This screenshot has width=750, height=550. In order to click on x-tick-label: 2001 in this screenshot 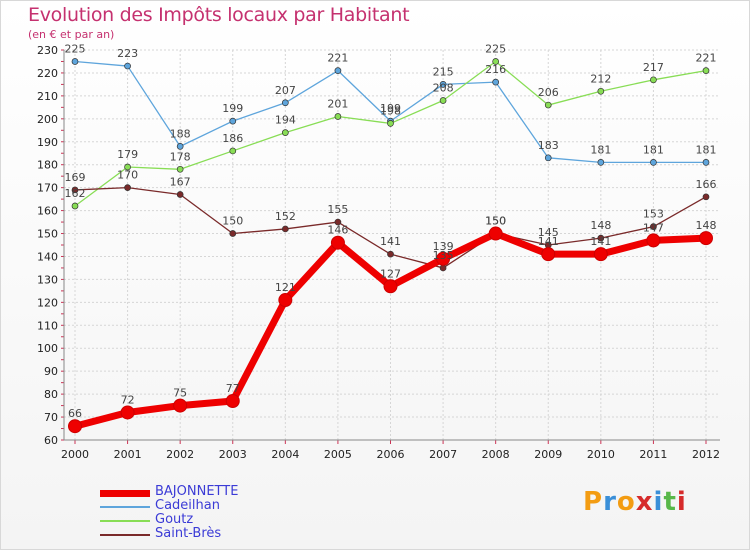, I will do `click(128, 454)`.